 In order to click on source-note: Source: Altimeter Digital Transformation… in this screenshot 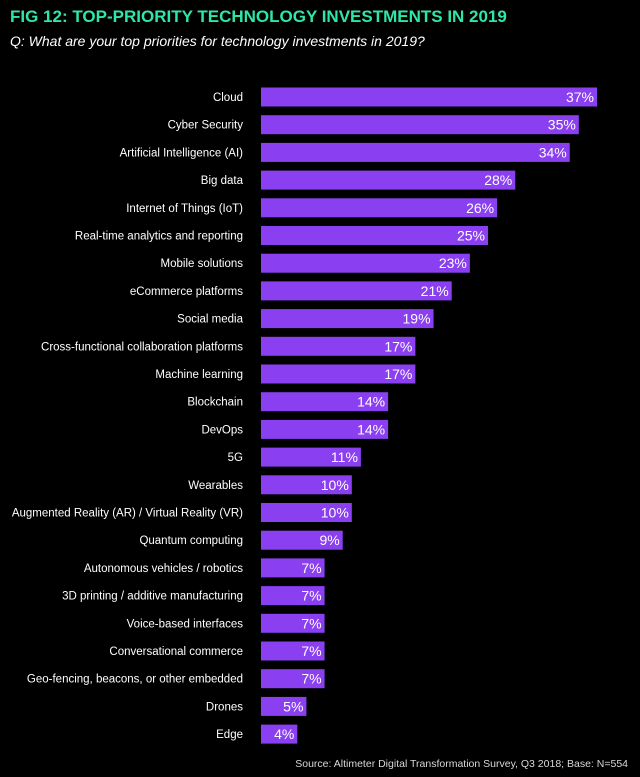, I will do `click(461, 764)`.